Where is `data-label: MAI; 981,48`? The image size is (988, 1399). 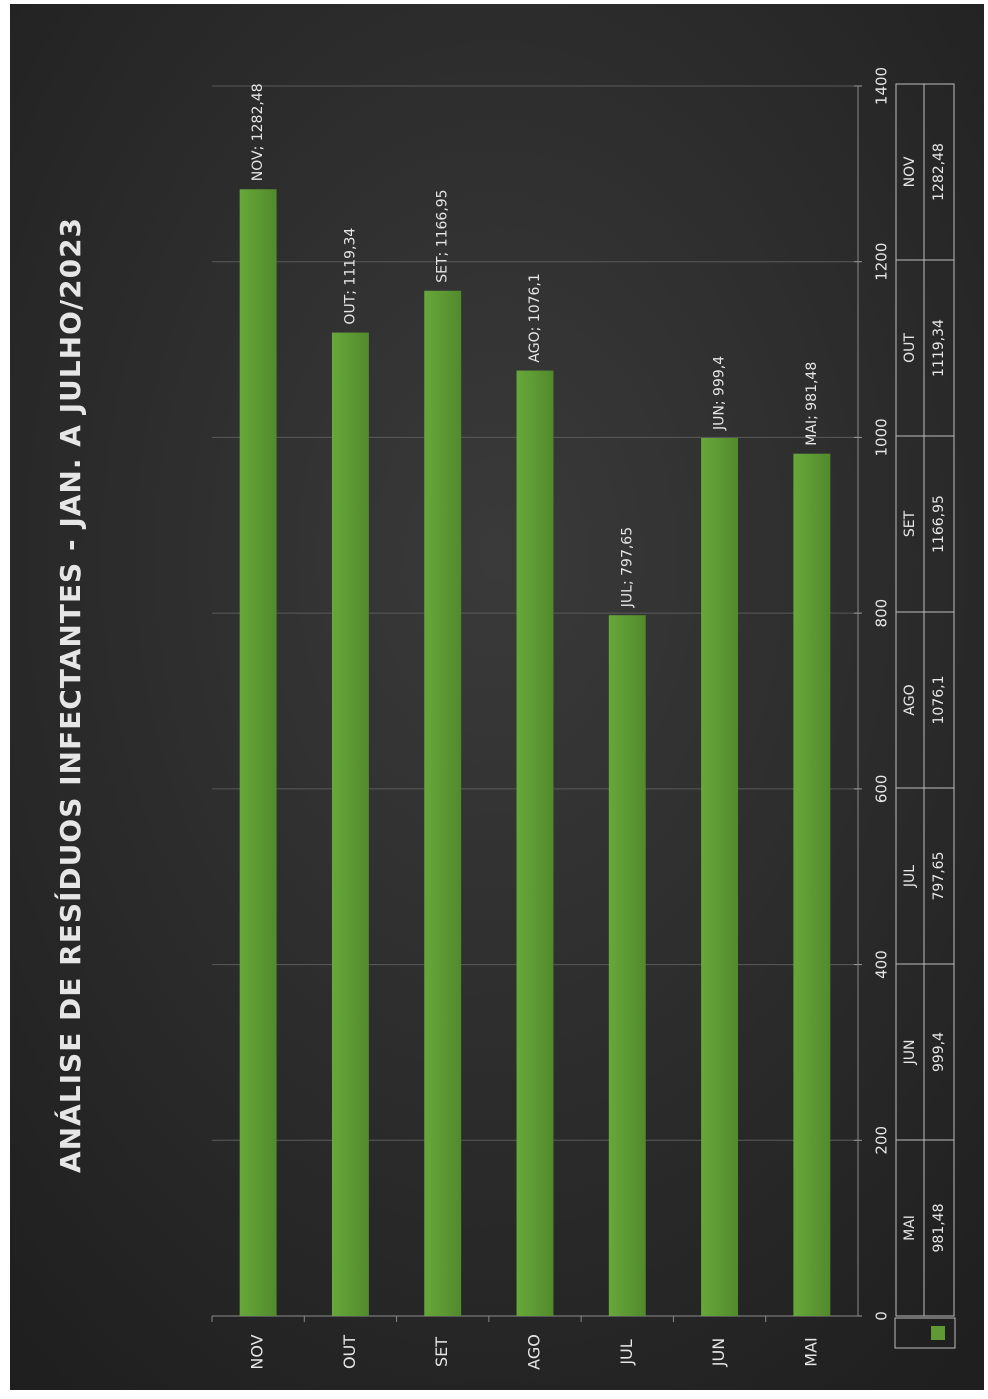 data-label: MAI; 981,48 is located at coordinates (812, 404).